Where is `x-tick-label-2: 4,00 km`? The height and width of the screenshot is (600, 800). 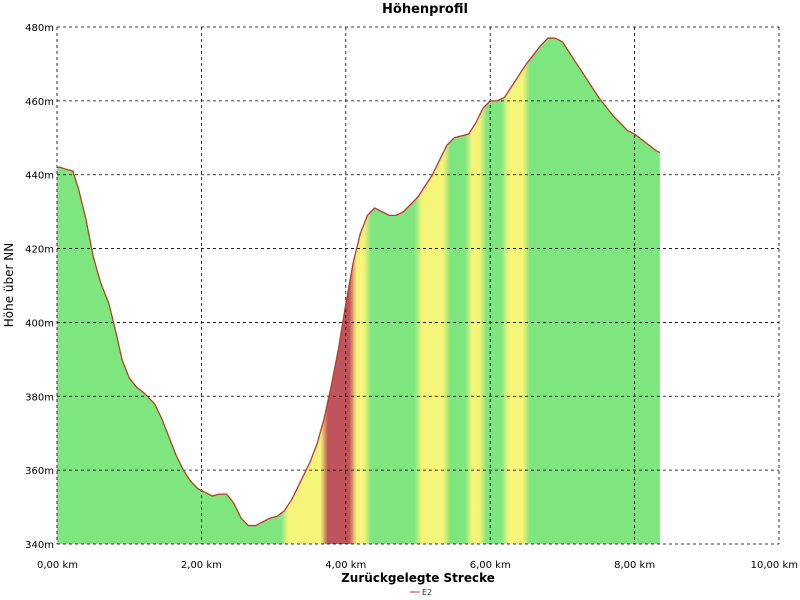
x-tick-label-2: 4,00 km is located at coordinates (345, 565).